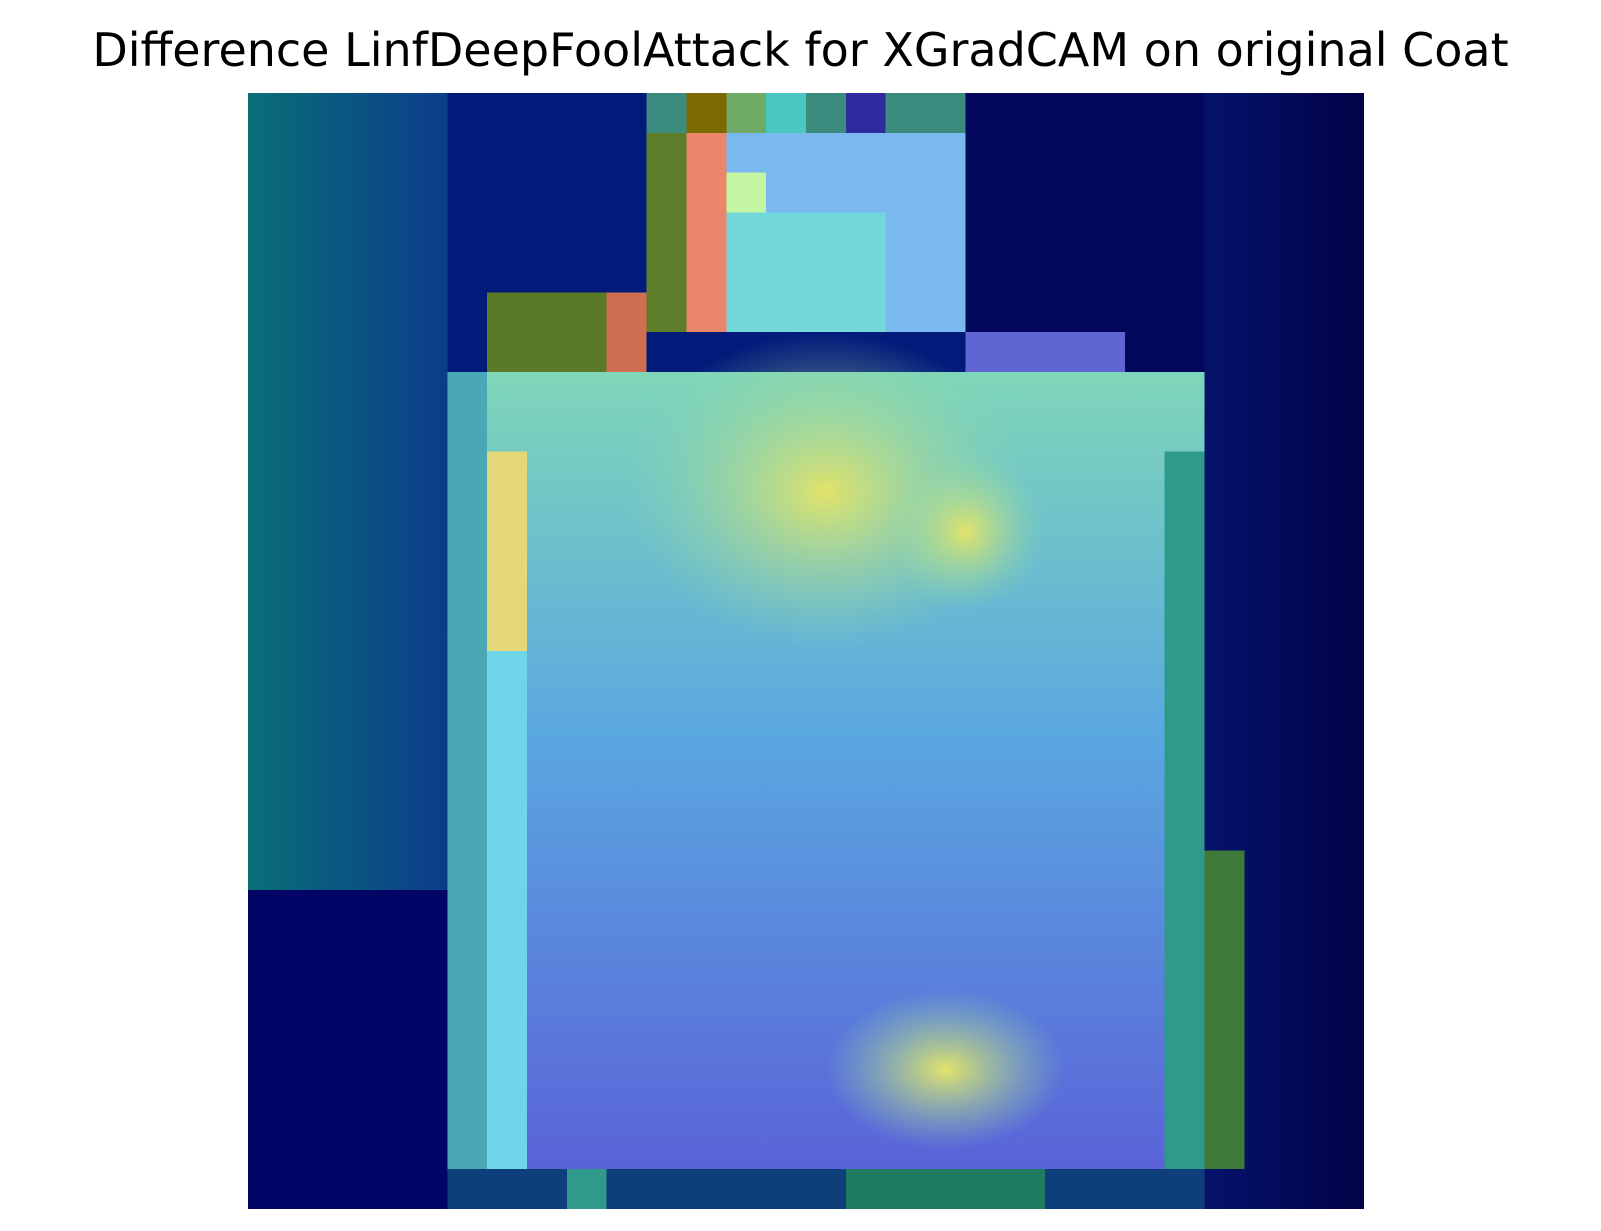  What do you see at coordinates (826, 1189) in the screenshot?
I see `coat-hem` at bounding box center [826, 1189].